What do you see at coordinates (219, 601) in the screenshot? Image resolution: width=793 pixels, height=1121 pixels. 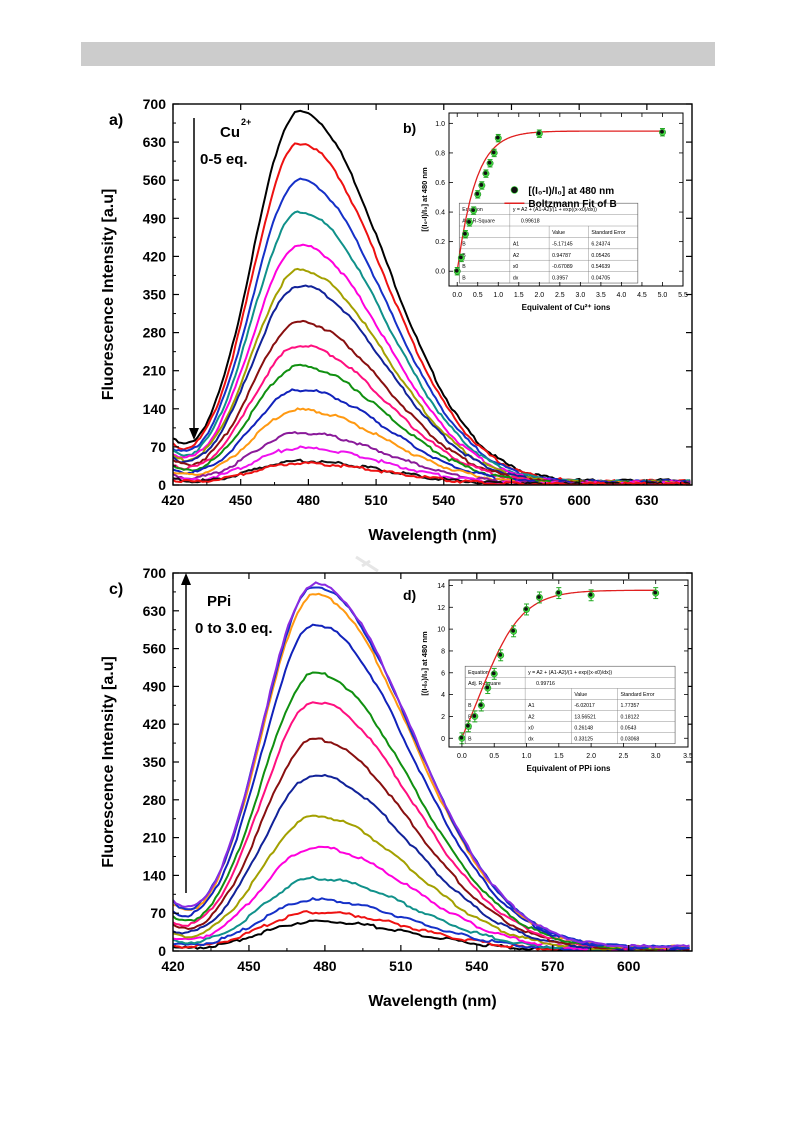 I see `ion-label: PPi` at bounding box center [219, 601].